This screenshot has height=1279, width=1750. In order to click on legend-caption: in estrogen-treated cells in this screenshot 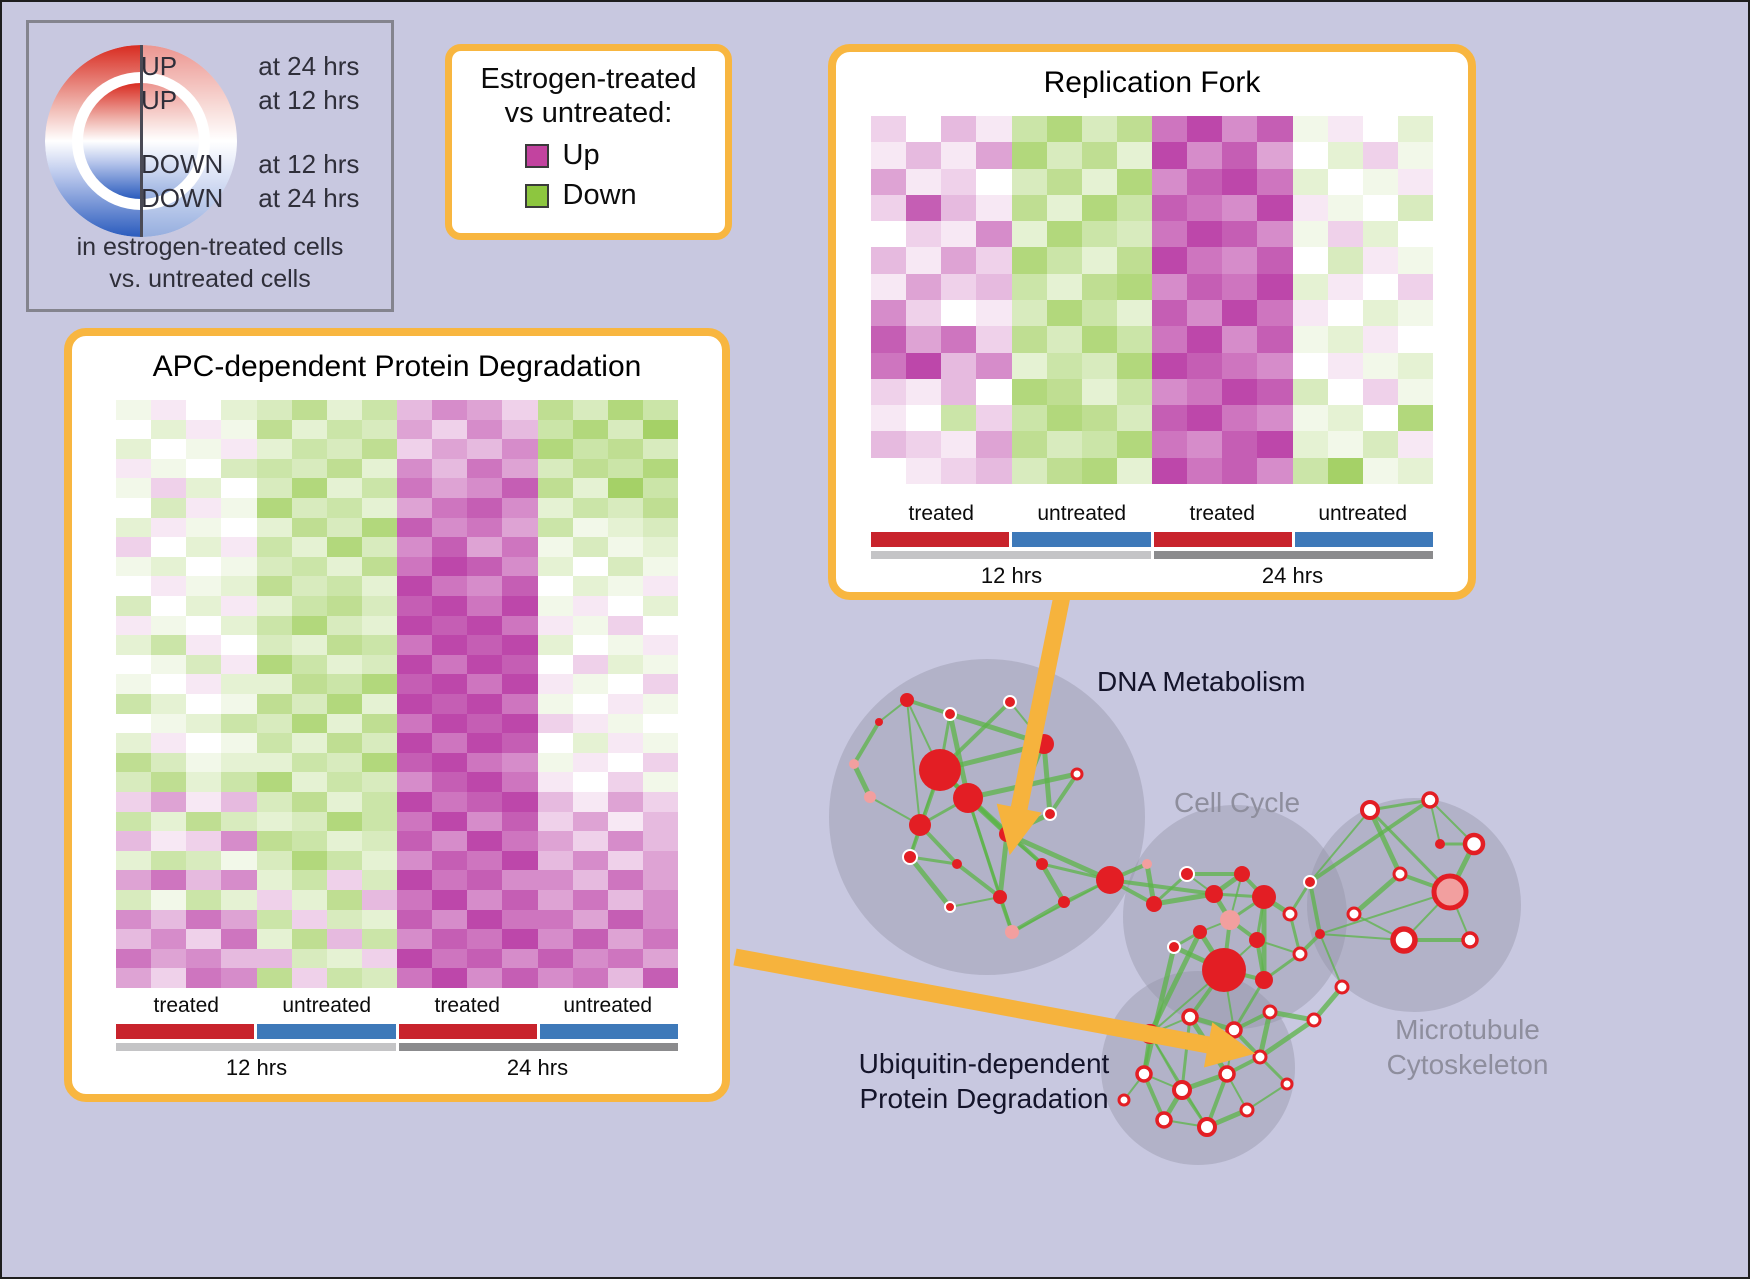, I will do `click(210, 247)`.